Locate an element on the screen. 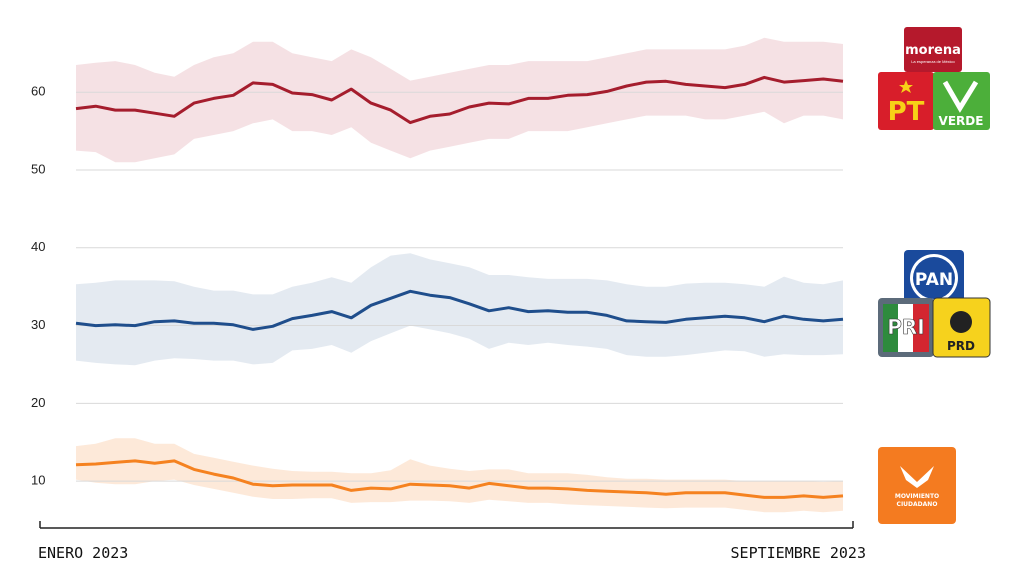 This screenshot has width=1024, height=576. logo-text: PT is located at coordinates (906, 112).